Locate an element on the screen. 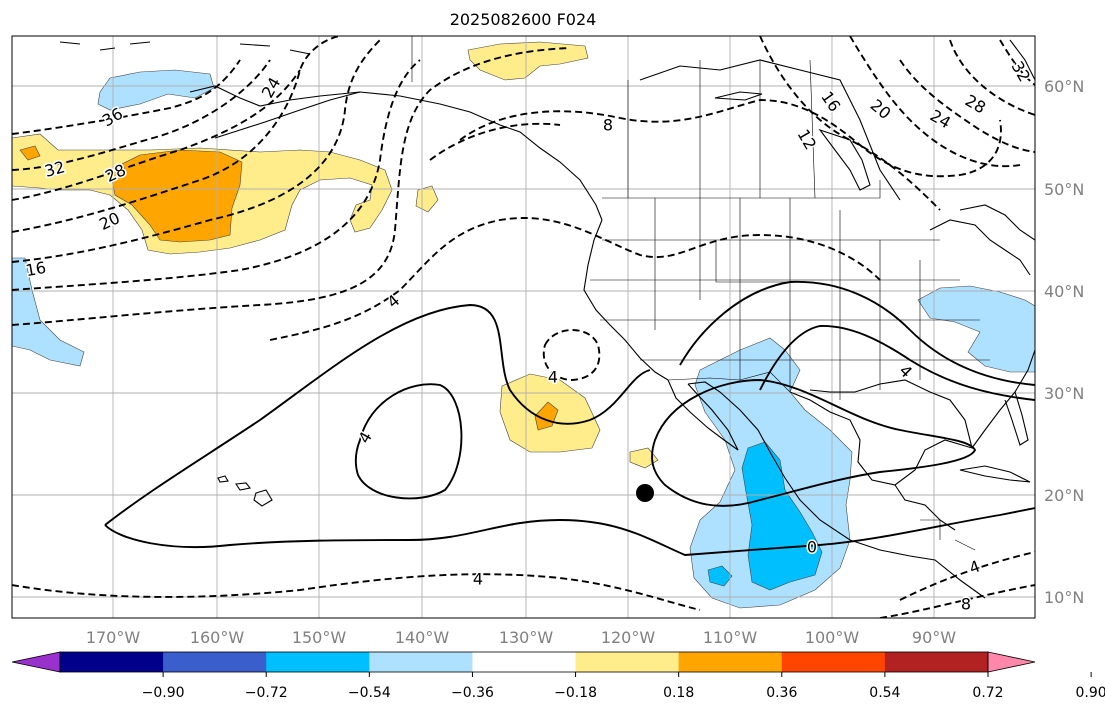 Image resolution: width=1105 pixels, height=716 pixels. contour-32-east is located at coordinates (1017, 62).